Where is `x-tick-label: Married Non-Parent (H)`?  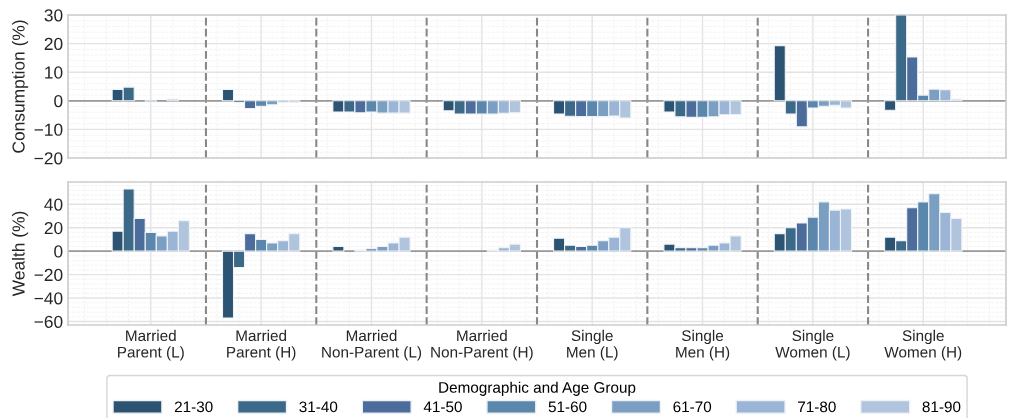 x-tick-label: Married Non-Parent (H) is located at coordinates (482, 345).